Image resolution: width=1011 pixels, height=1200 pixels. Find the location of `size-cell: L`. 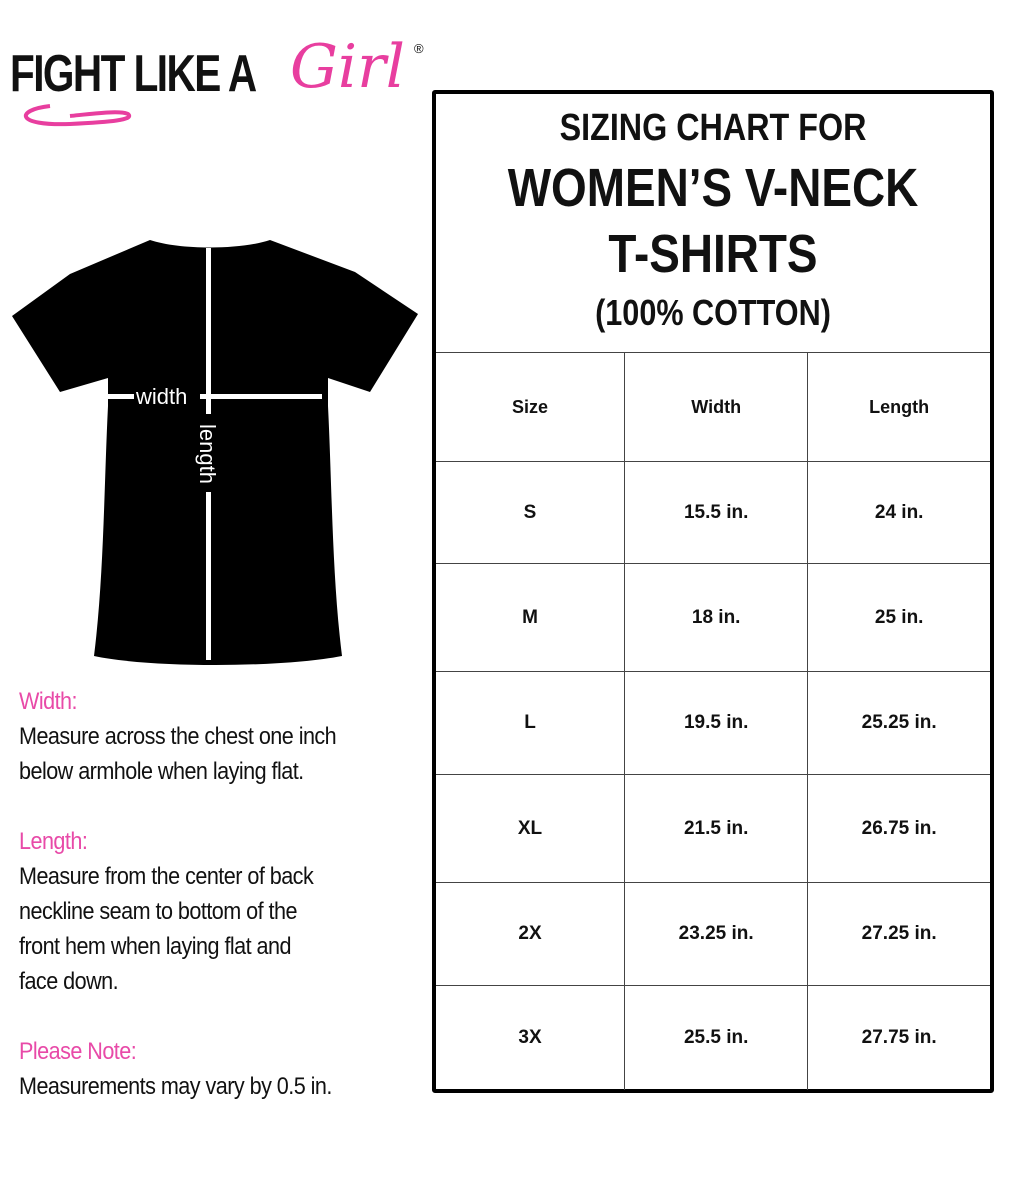

size-cell: L is located at coordinates (530, 723).